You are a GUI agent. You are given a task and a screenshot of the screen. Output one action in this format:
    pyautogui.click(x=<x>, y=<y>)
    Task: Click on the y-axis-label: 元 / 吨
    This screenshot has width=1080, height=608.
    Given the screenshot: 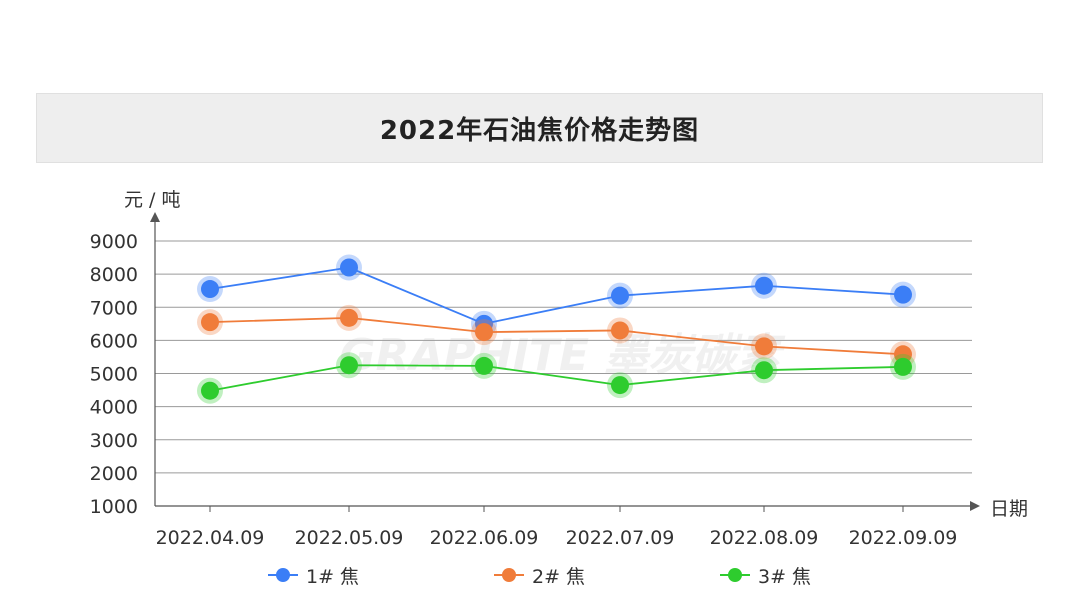 What is the action you would take?
    pyautogui.click(x=152, y=200)
    